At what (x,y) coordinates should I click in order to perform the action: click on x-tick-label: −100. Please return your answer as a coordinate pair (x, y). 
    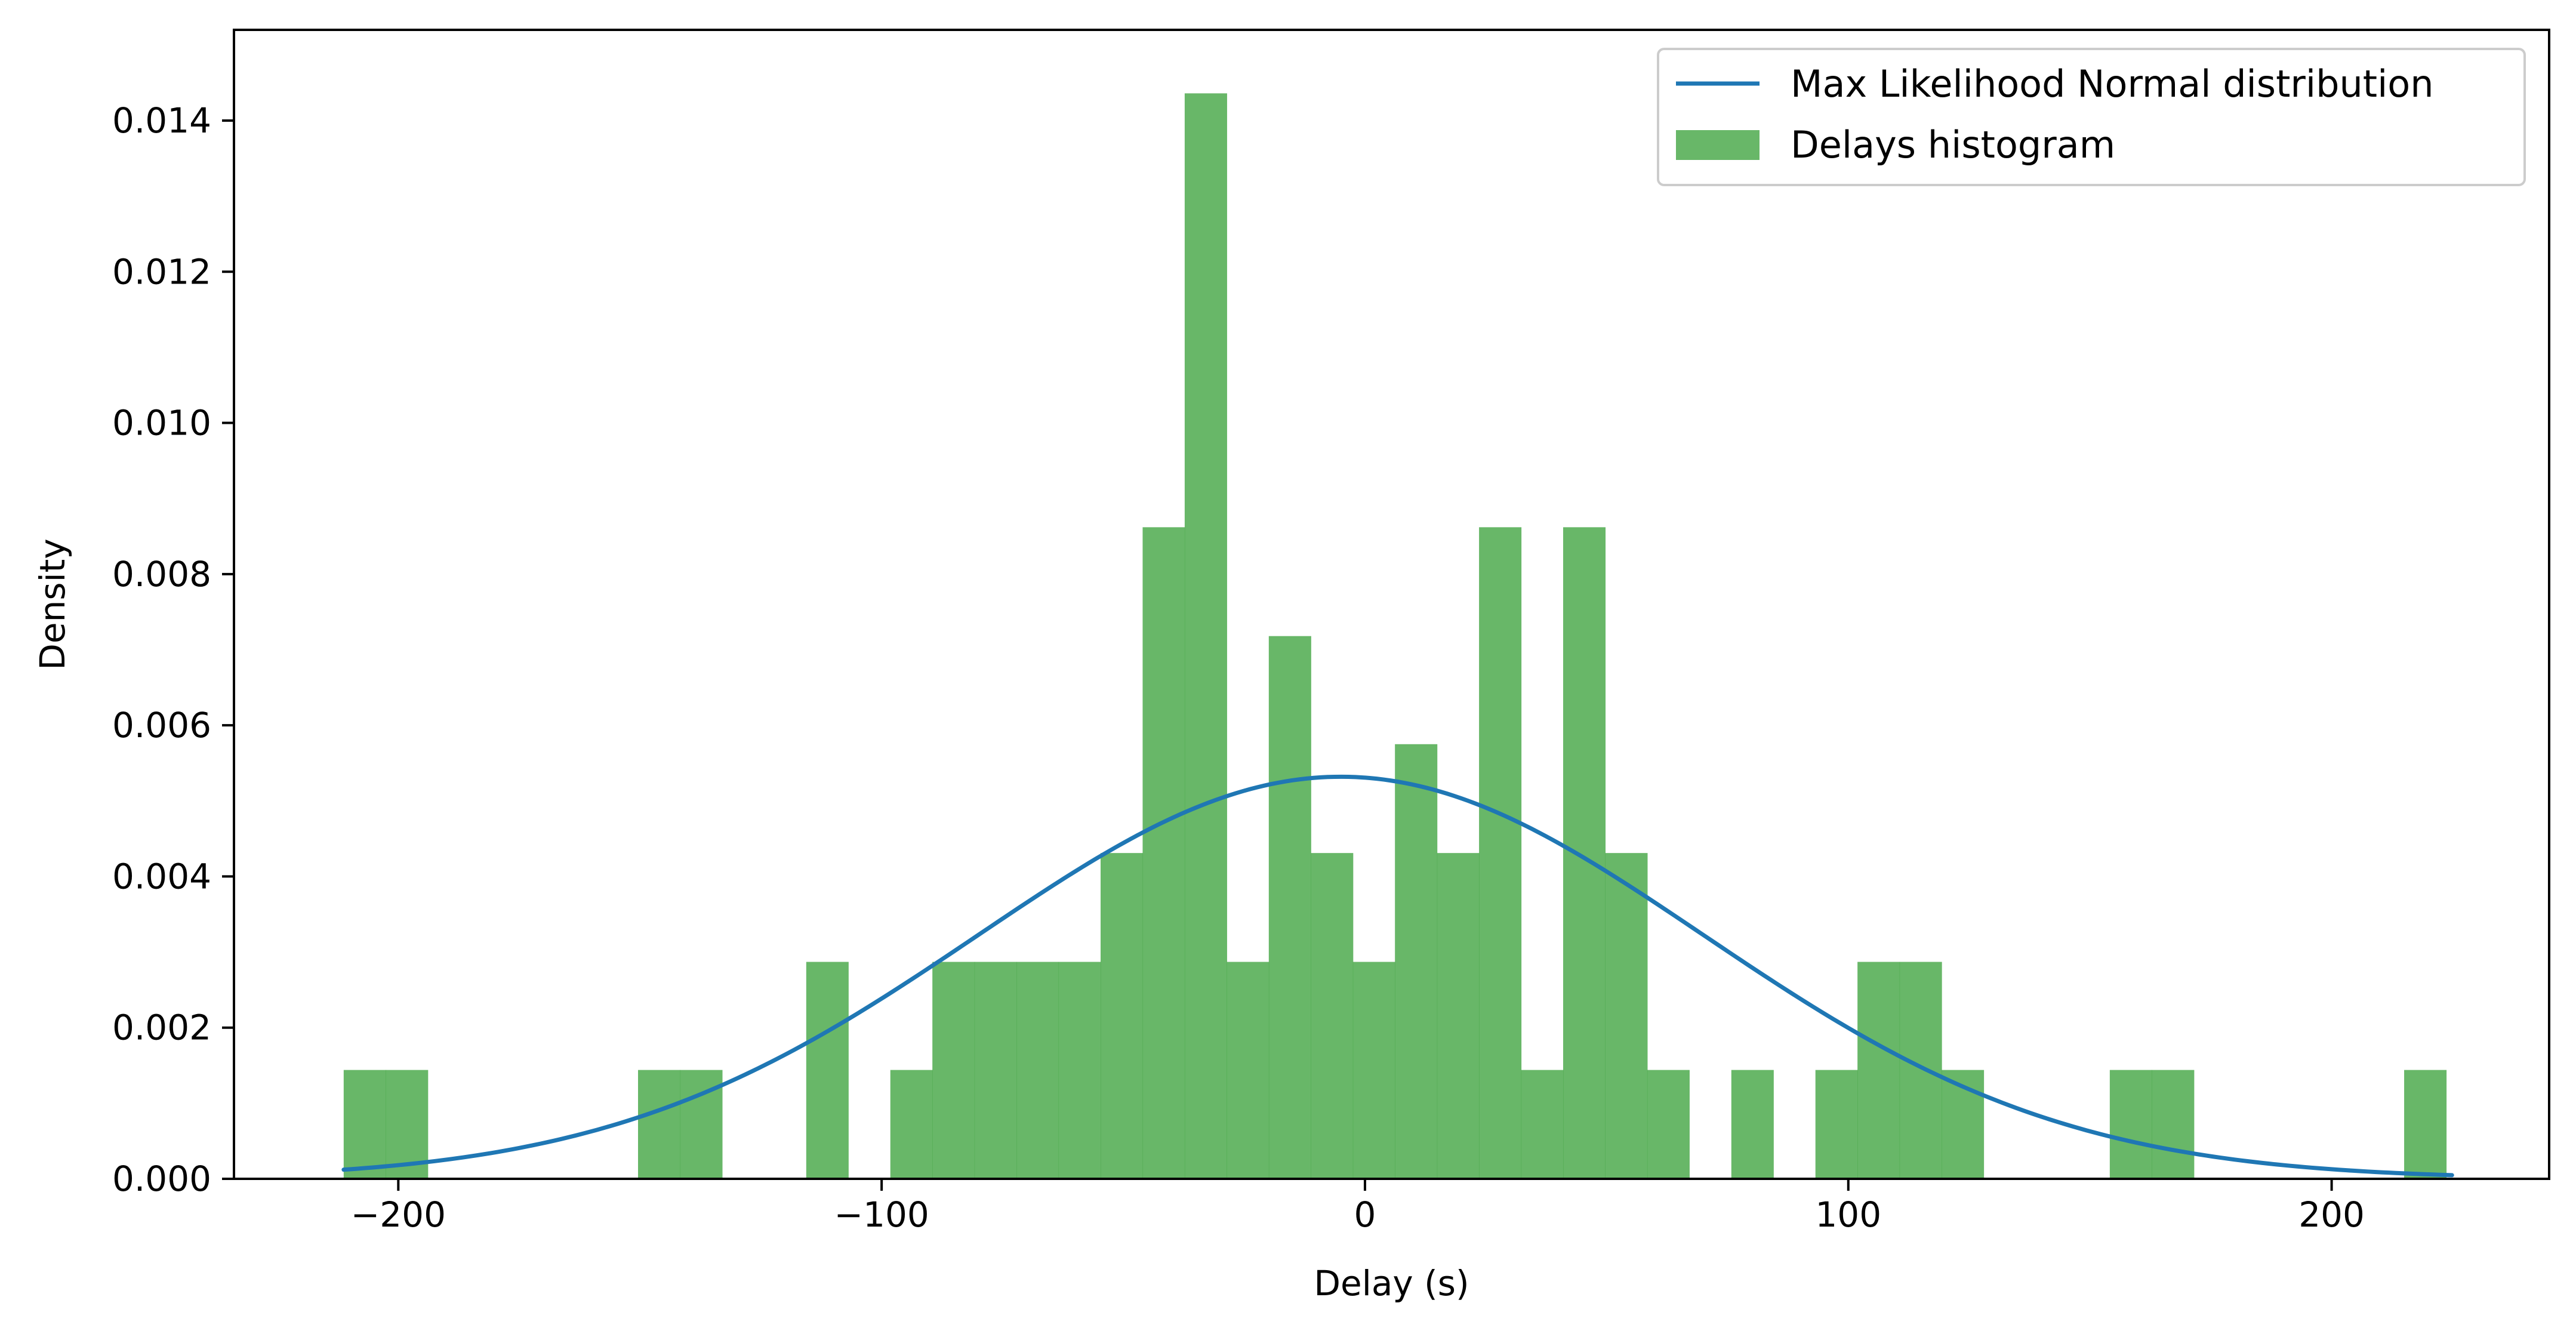
    Looking at the image, I should click on (881, 1214).